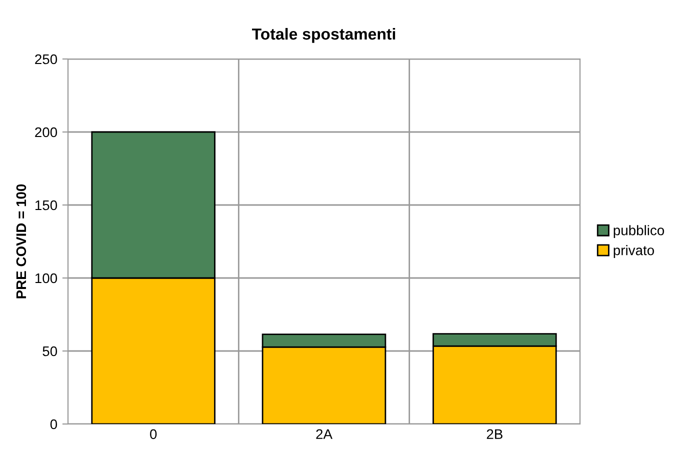 The width and height of the screenshot is (681, 450). Describe the element at coordinates (46, 278) in the screenshot. I see `y-tick-label: 100` at that location.